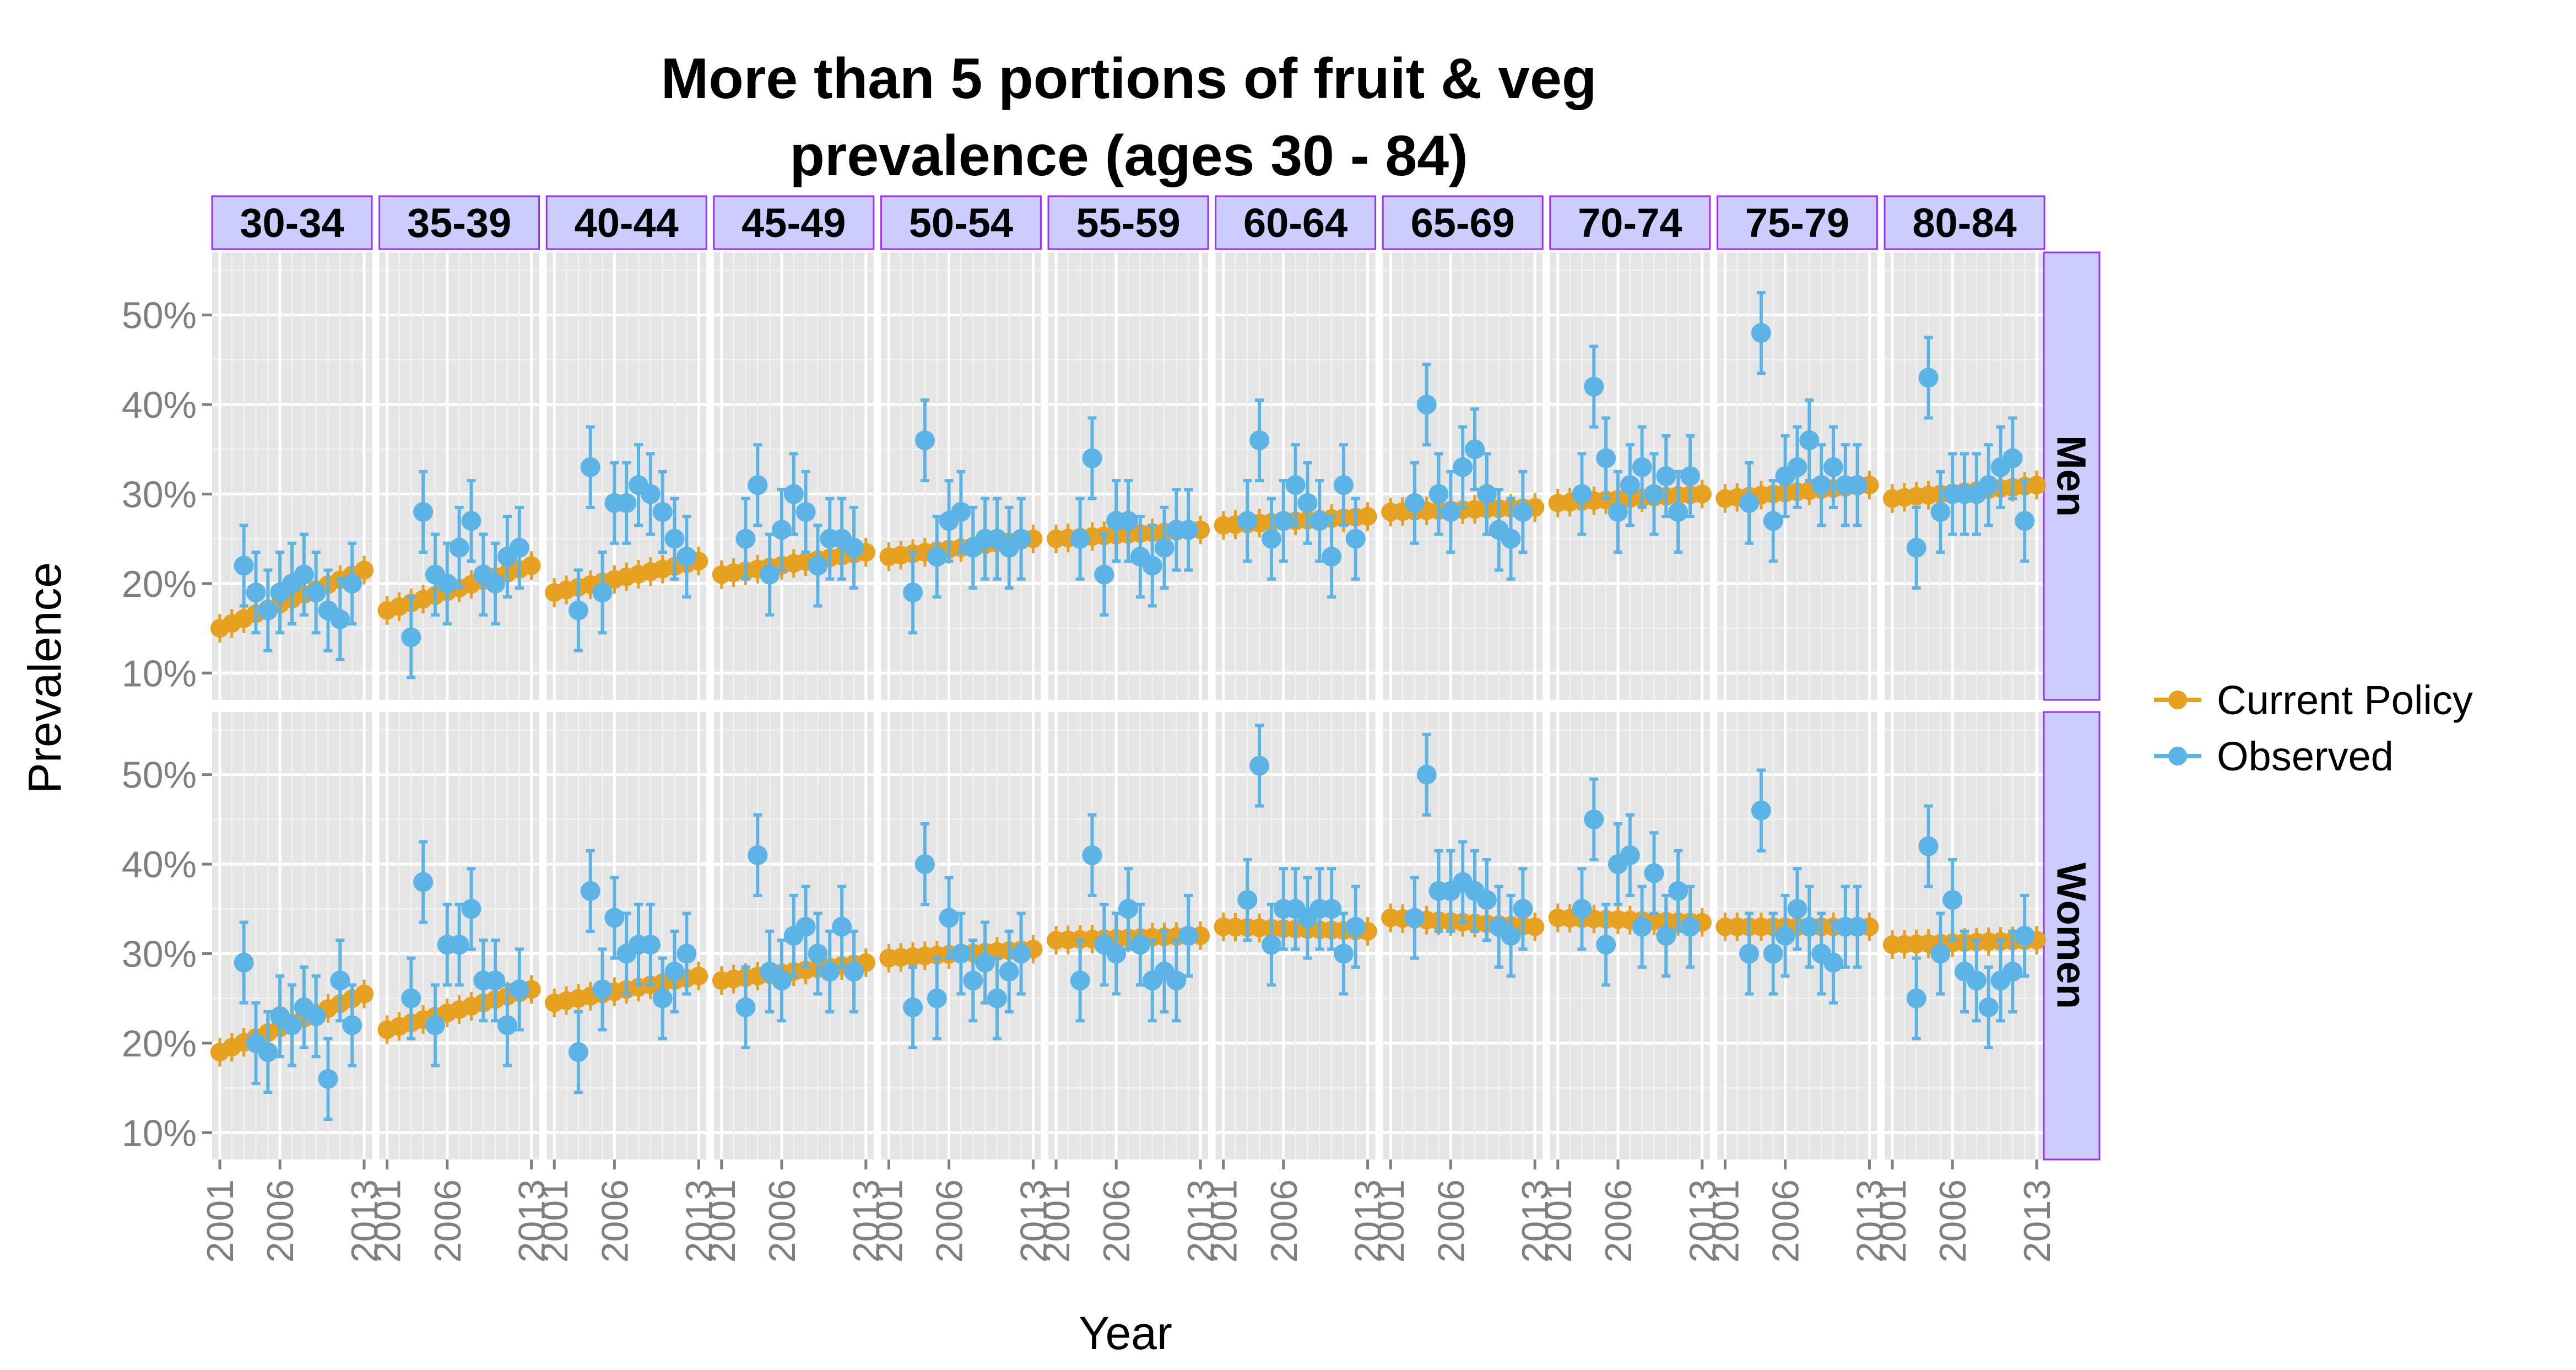 The image size is (2576, 1370). What do you see at coordinates (459, 223) in the screenshot?
I see `facet-strip-label: 35-39` at bounding box center [459, 223].